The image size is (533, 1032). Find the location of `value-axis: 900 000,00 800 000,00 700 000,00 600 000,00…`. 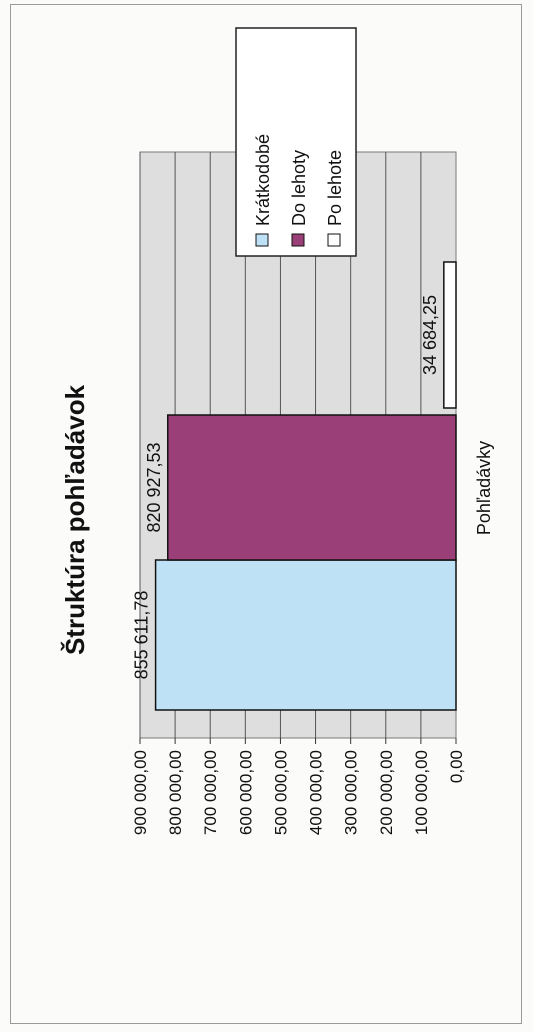

value-axis: 900 000,00 800 000,00 700 000,00 600 000,00… is located at coordinates (298, 786).